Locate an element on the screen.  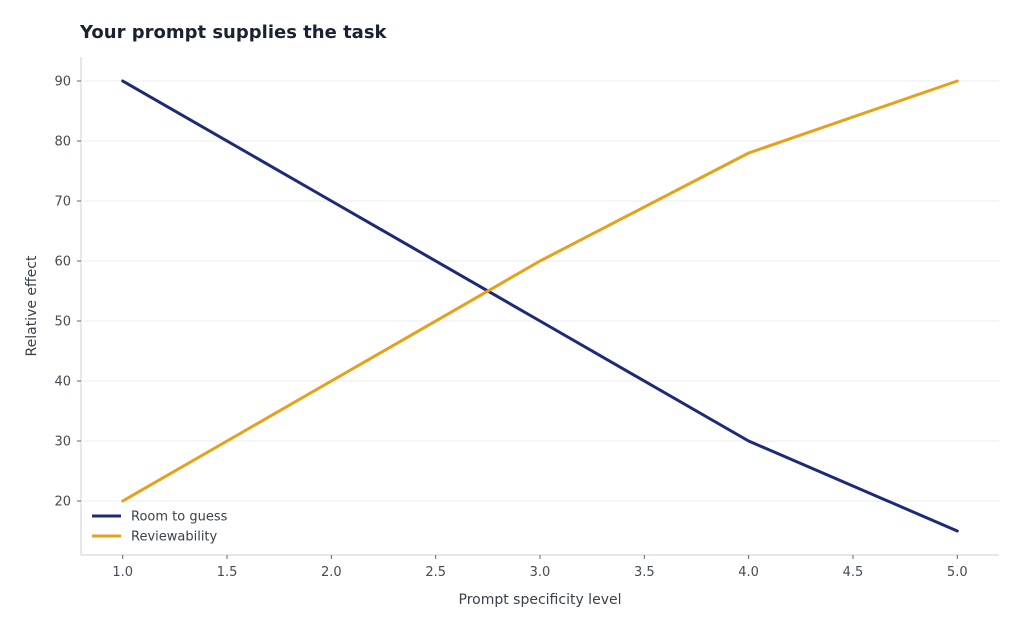
x-tick-label: 4.0 is located at coordinates (748, 572).